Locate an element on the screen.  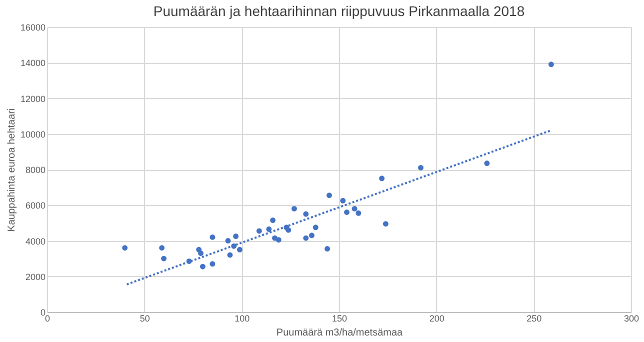
y-tick-label: 6000 is located at coordinates (35, 205).